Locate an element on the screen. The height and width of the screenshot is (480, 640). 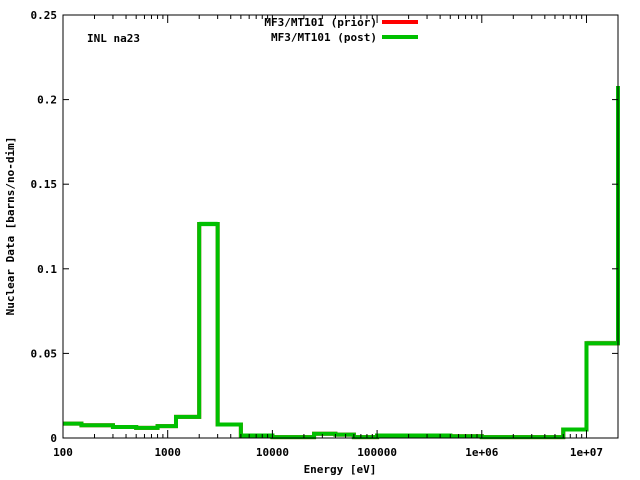
x-tick-label-0: 100 is located at coordinates (63, 452).